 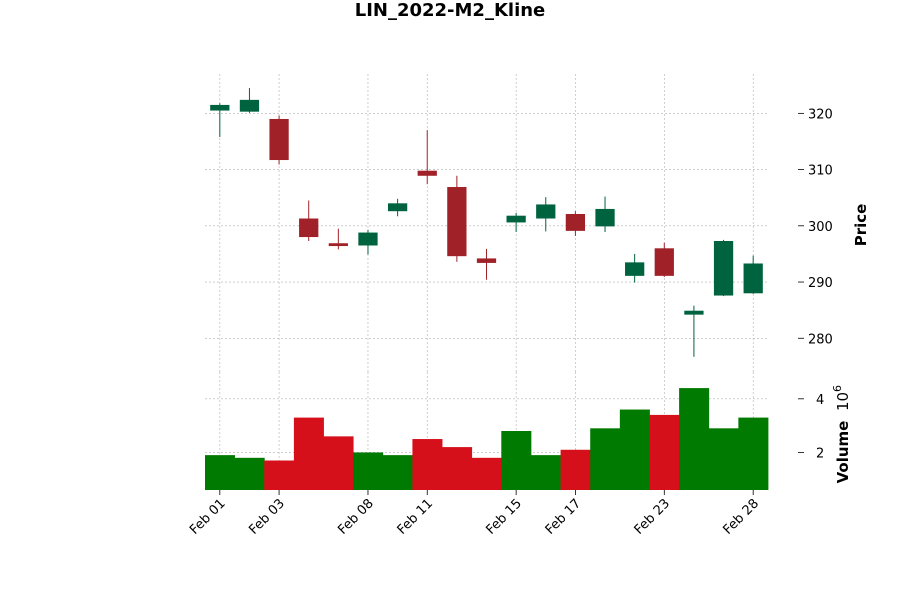 What do you see at coordinates (811, 427) in the screenshot?
I see `volume-axis: 24` at bounding box center [811, 427].